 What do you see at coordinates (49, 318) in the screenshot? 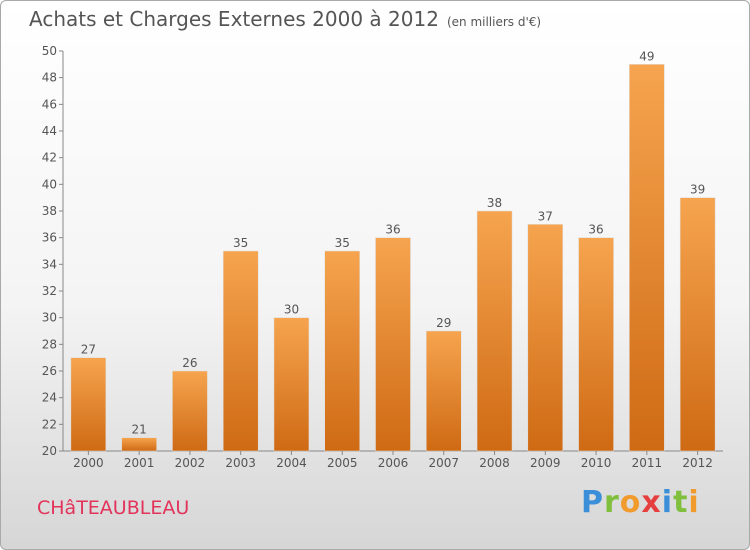
I see `y-tick-label: 30` at bounding box center [49, 318].